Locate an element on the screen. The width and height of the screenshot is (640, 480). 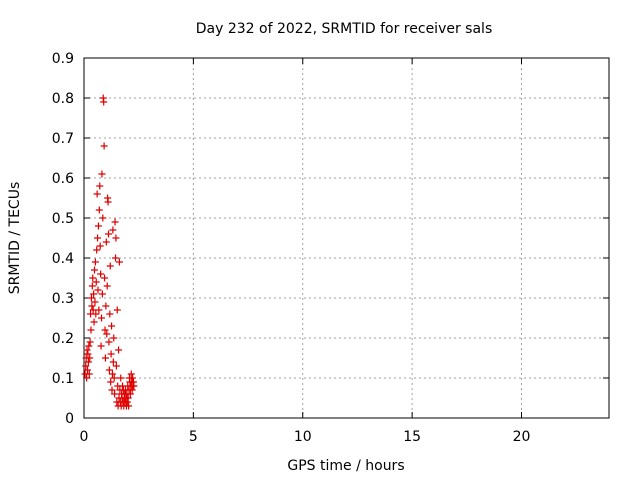
y-tick-label: 0.4 is located at coordinates (63, 259).